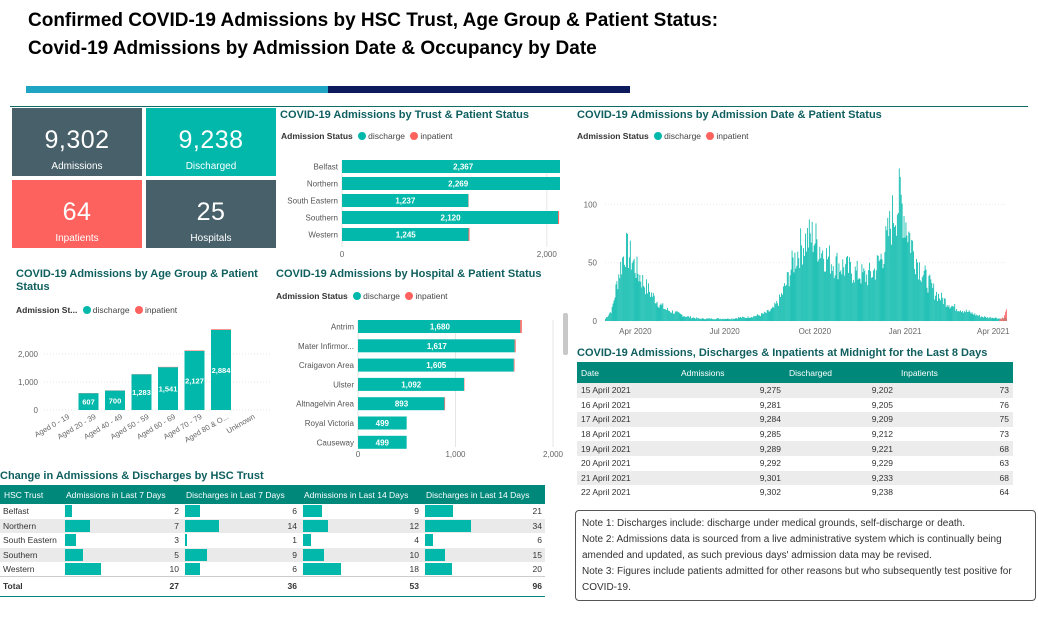 The width and height of the screenshot is (1038, 623). Describe the element at coordinates (272, 511) in the screenshot. I see `table-row: Belfast 2 6 9 21` at that location.